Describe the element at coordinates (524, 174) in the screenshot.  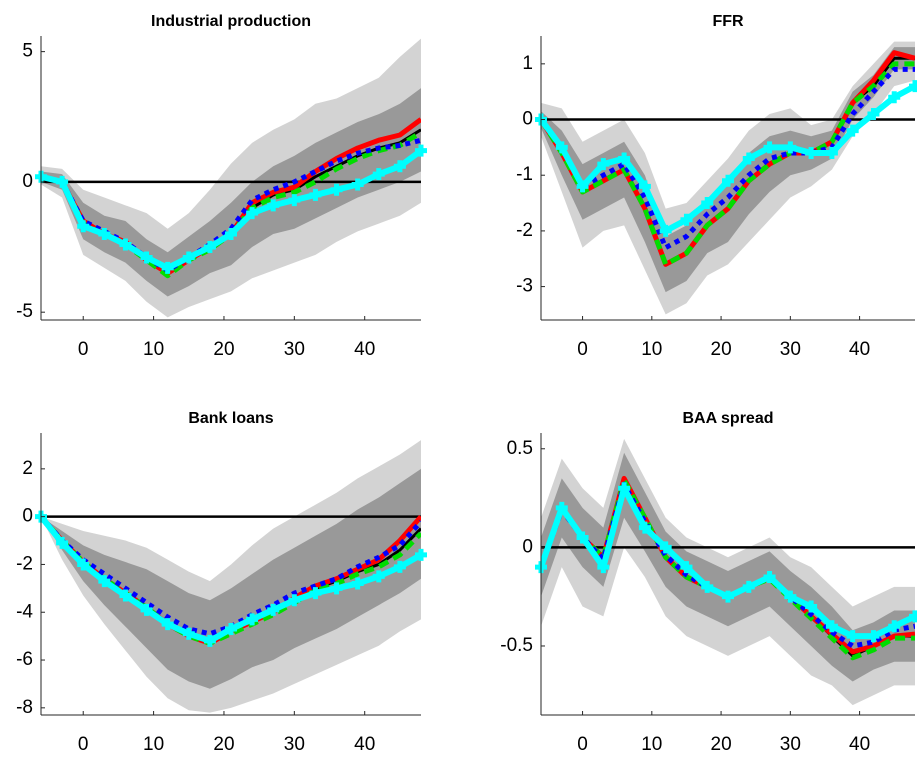
I see `y-tick-label: -1` at that location.